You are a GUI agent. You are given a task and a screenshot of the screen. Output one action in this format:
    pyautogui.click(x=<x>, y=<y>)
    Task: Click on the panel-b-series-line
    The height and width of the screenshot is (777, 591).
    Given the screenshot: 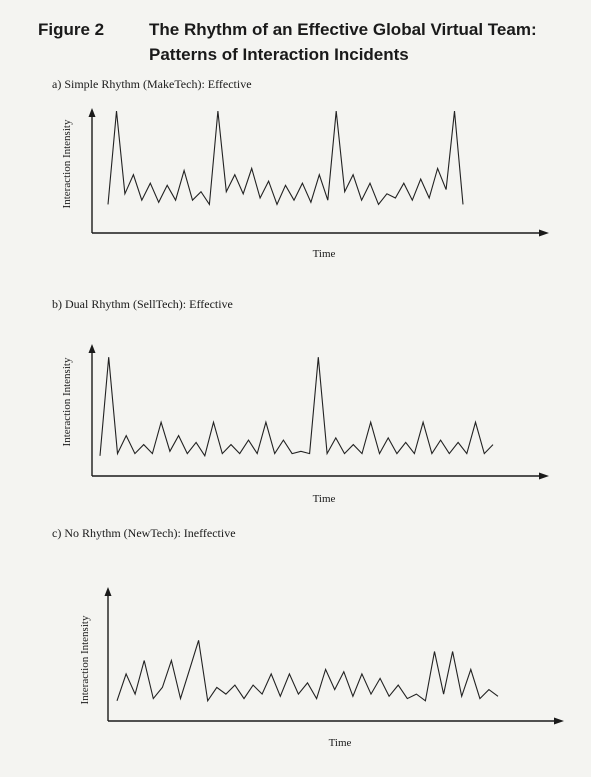 What is the action you would take?
    pyautogui.click(x=296, y=407)
    